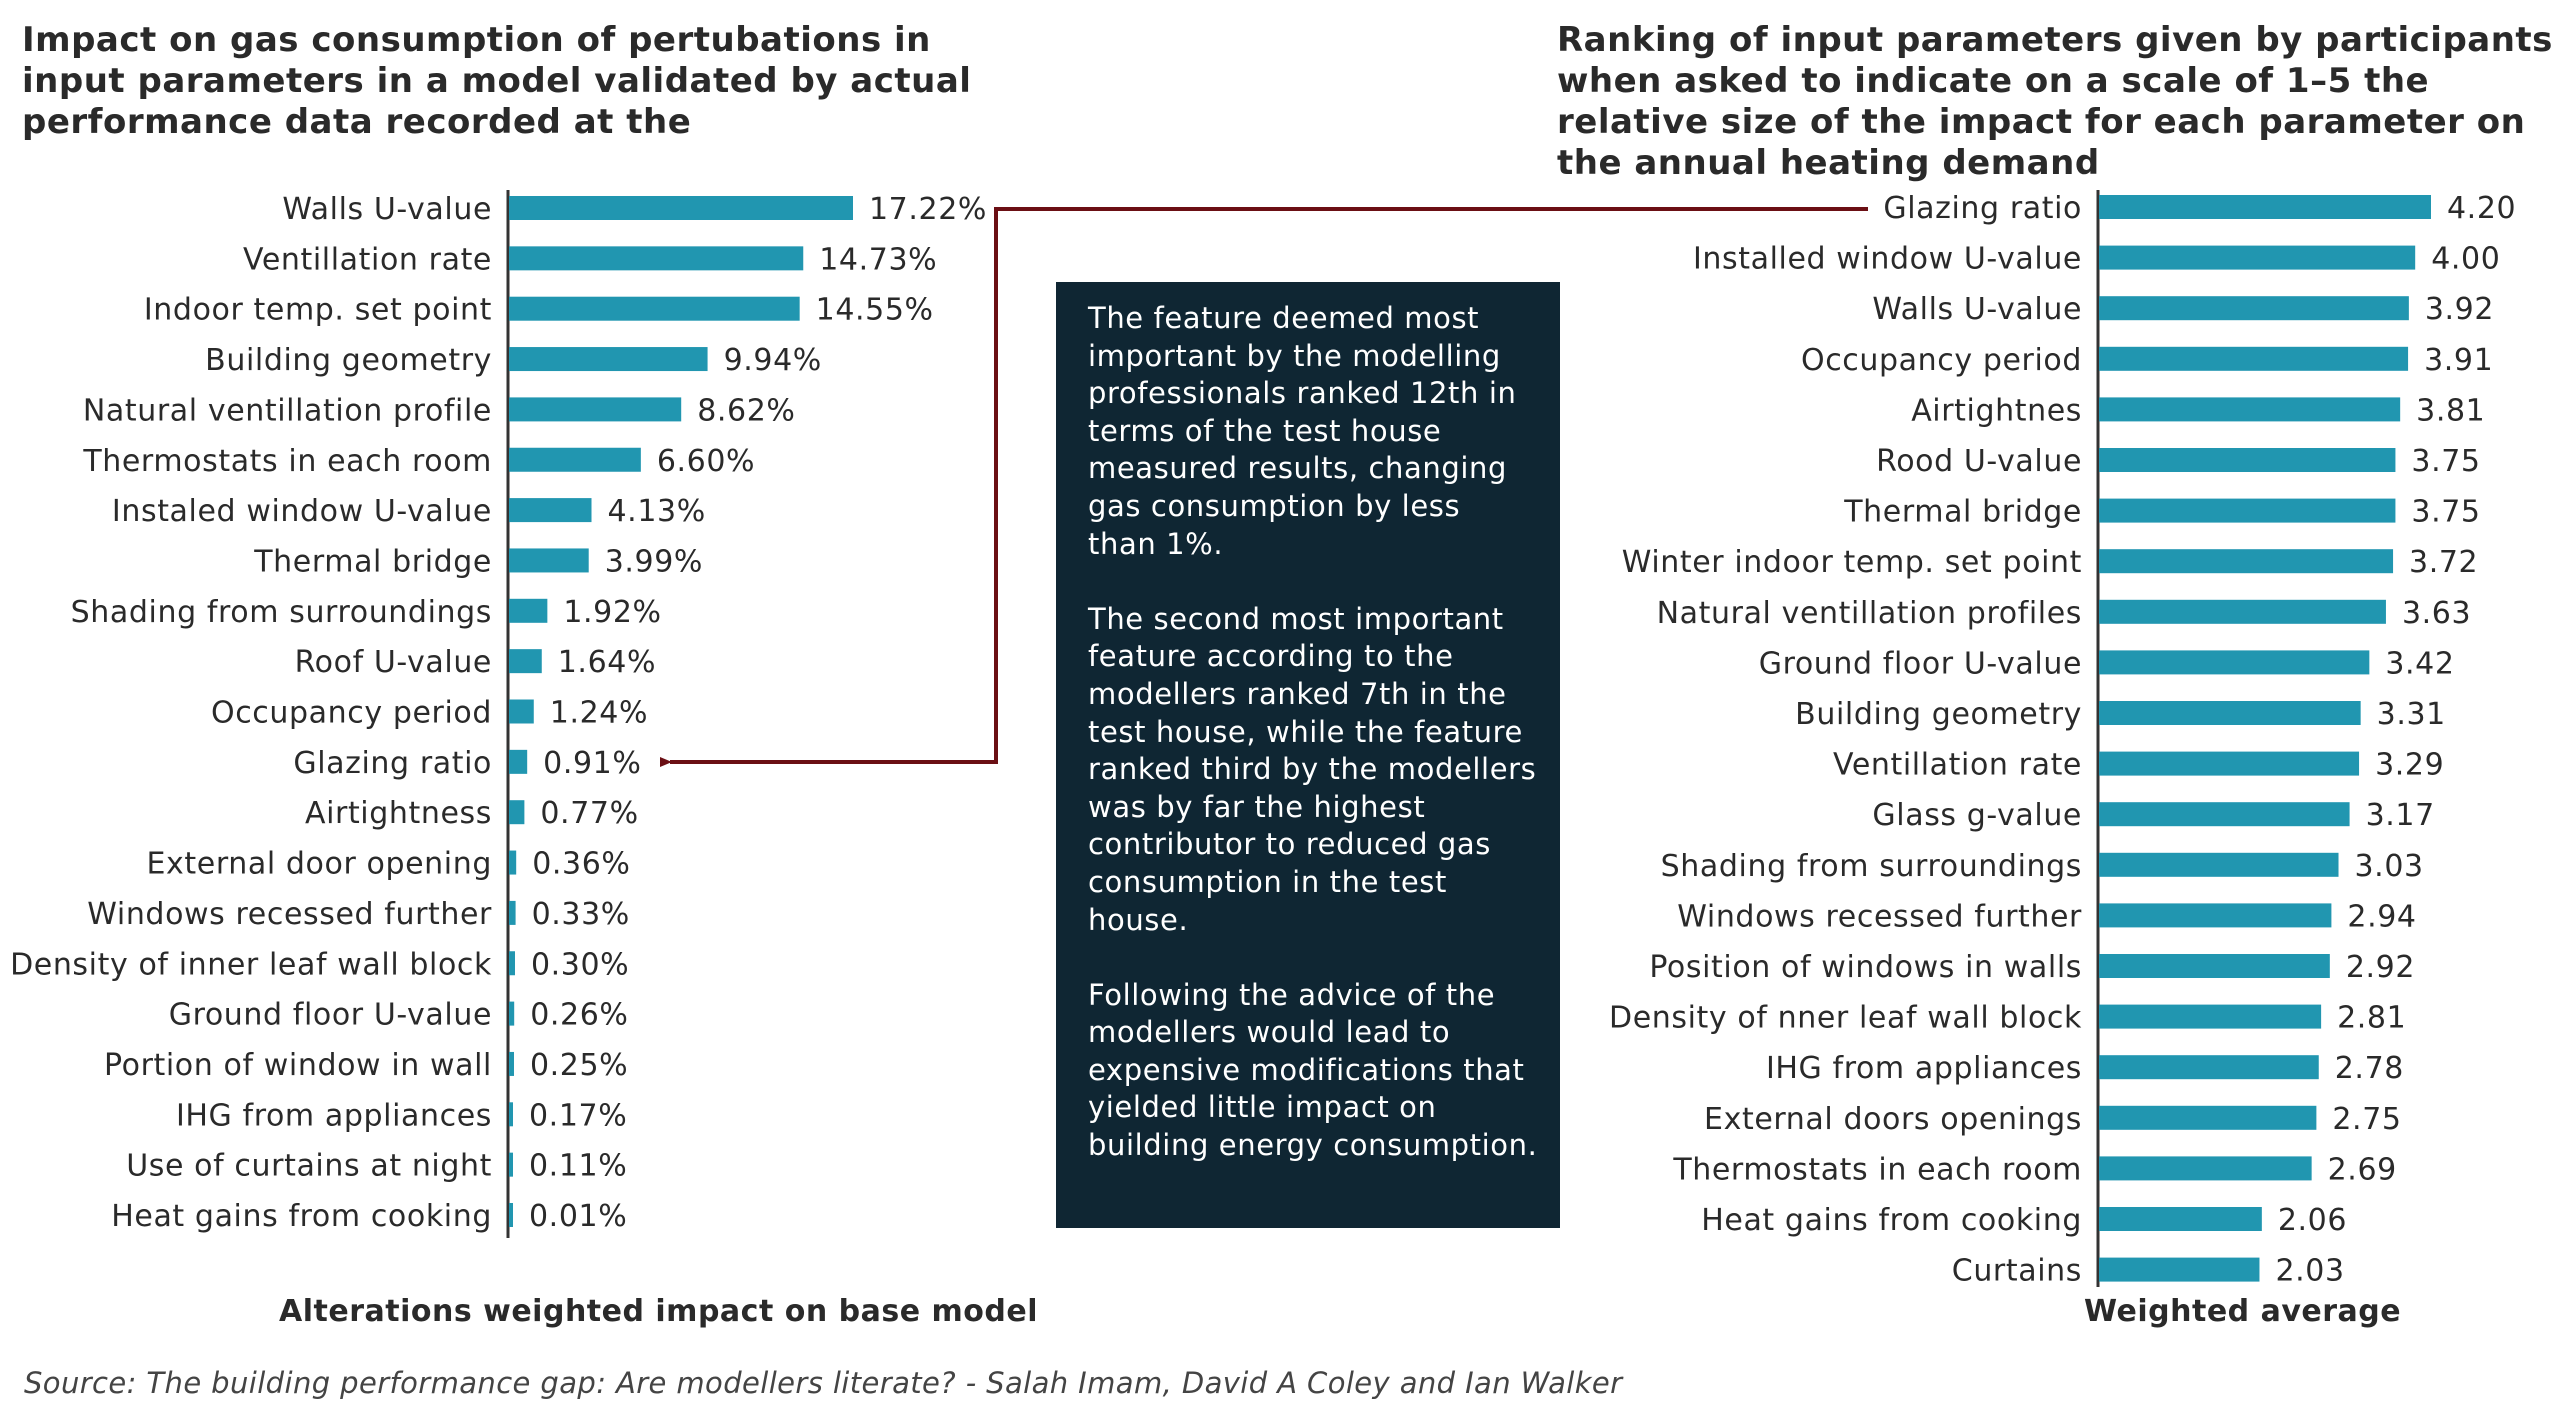 The width and height of the screenshot is (2560, 1403). What do you see at coordinates (2366, 1119) in the screenshot?
I see `right-data-label: 2.75` at bounding box center [2366, 1119].